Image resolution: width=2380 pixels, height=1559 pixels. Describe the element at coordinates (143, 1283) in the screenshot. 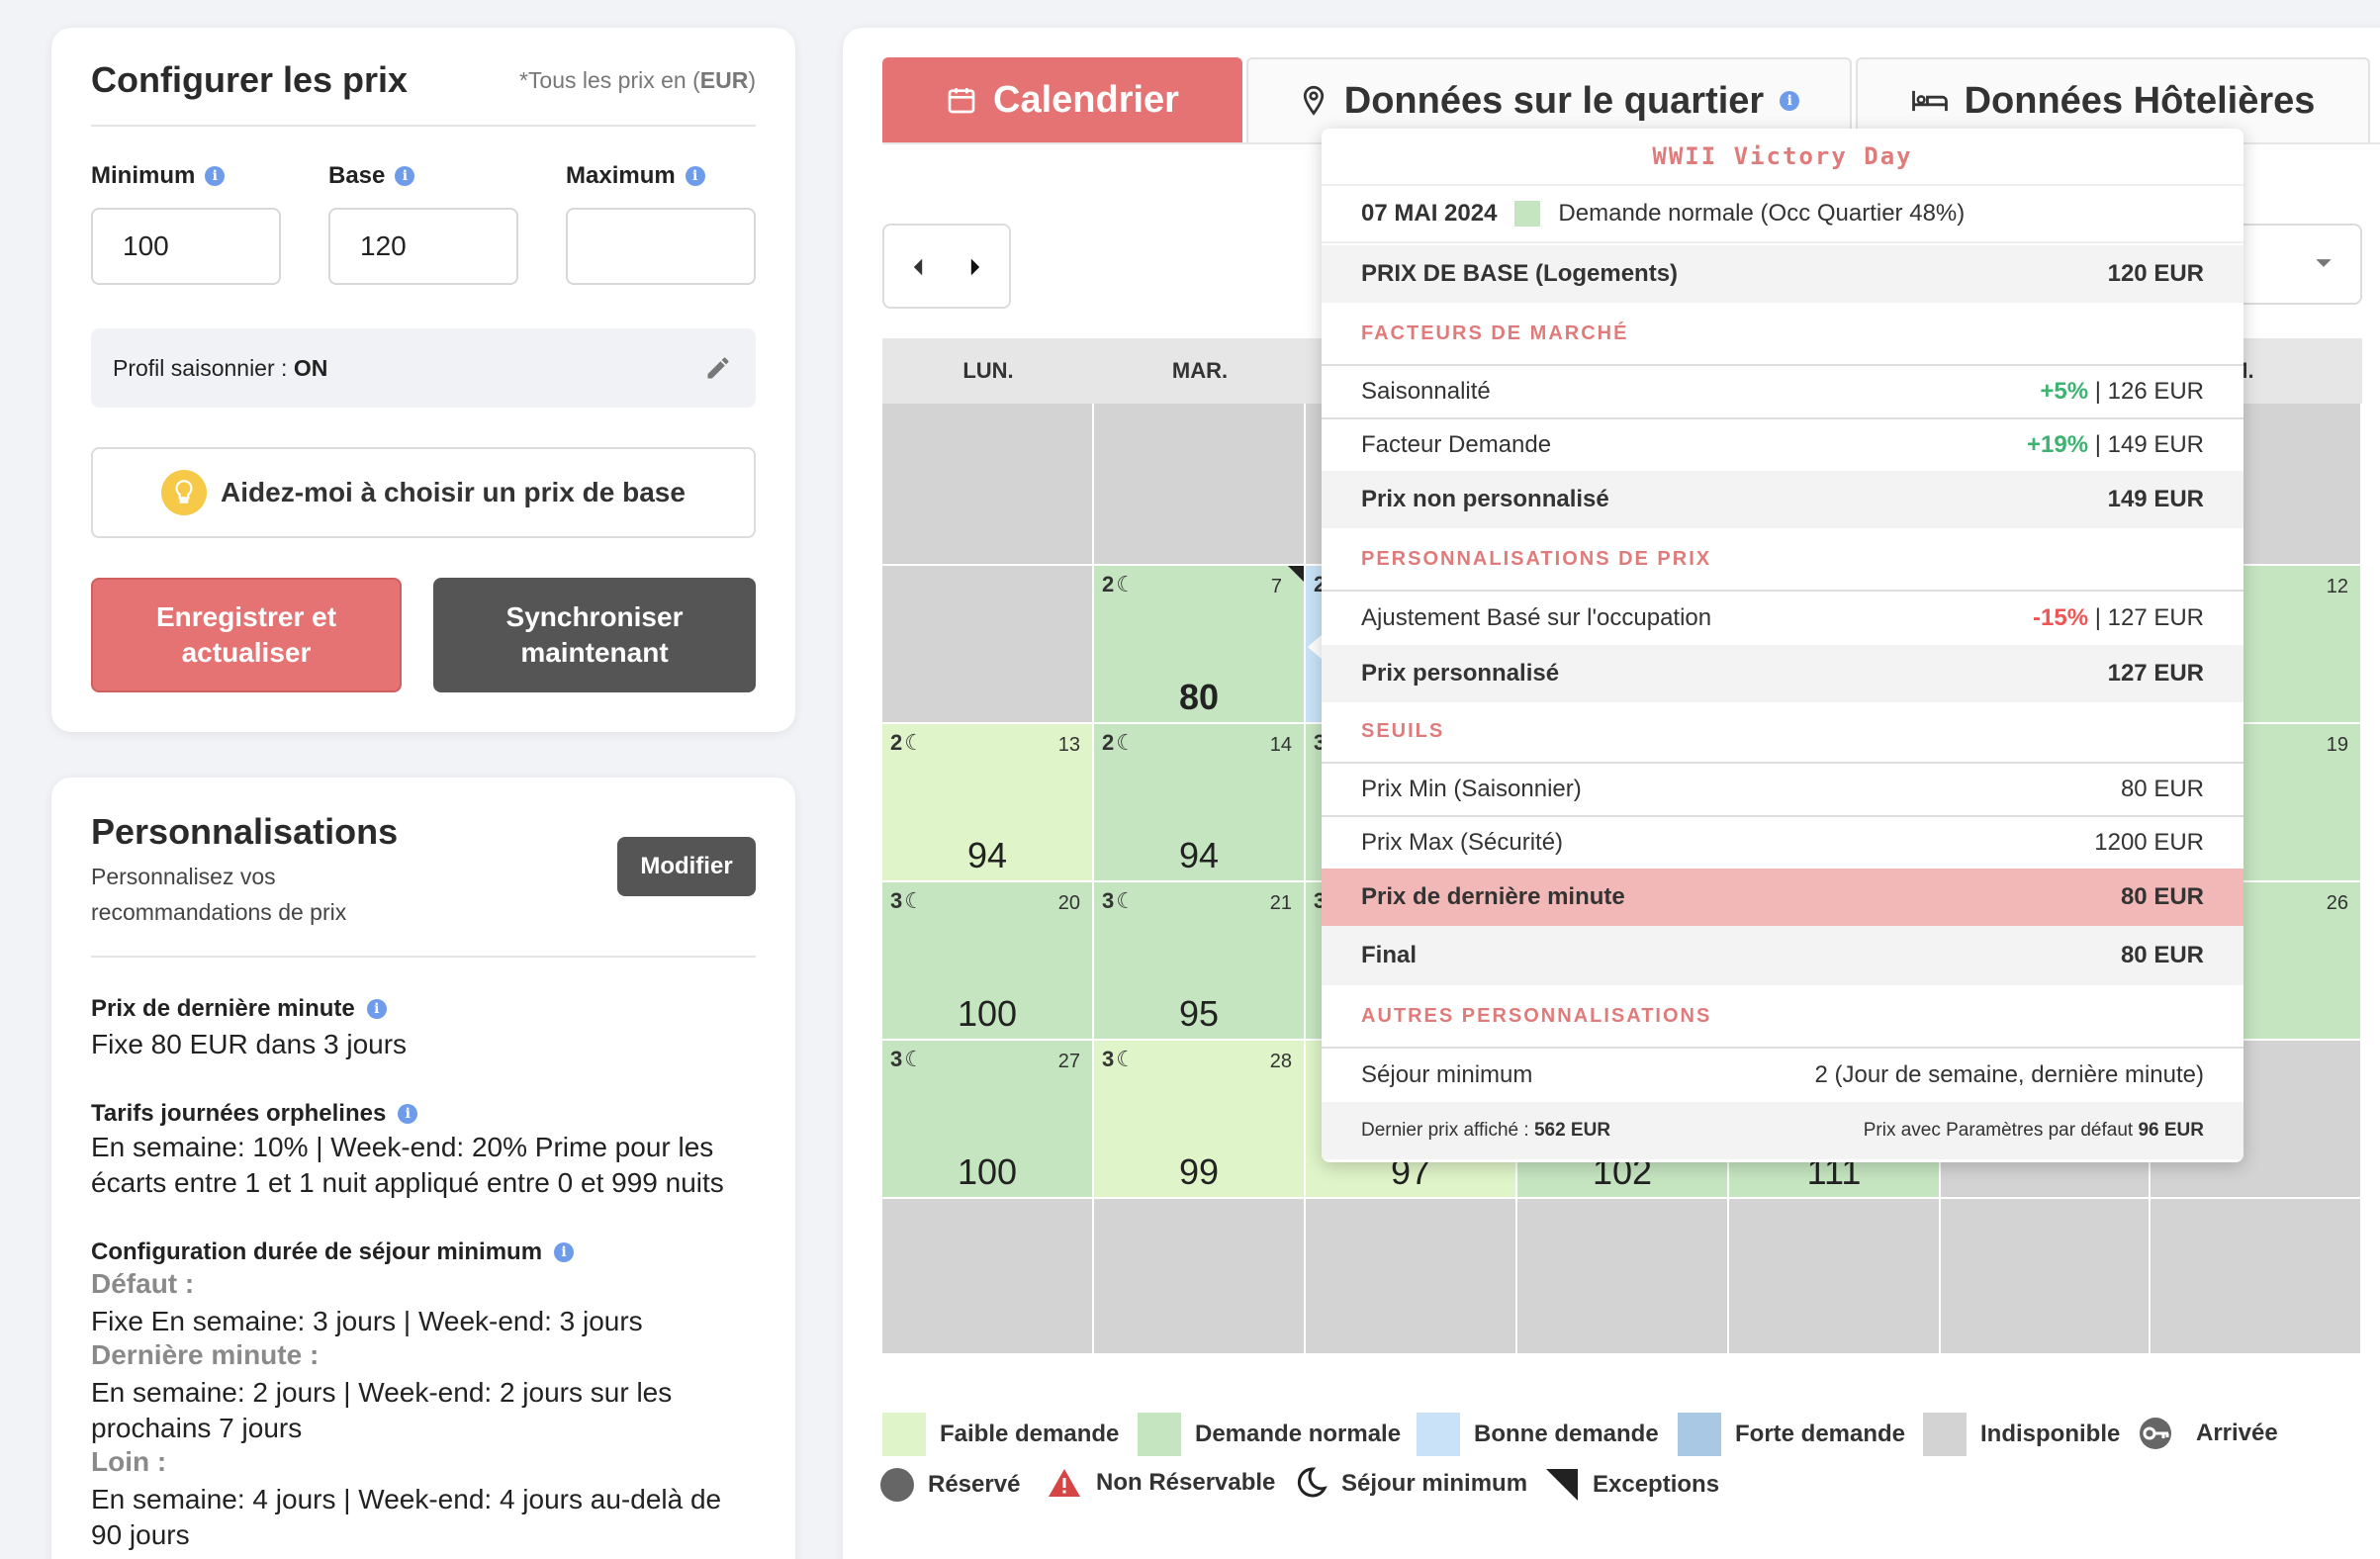

I see `default-label: Défaut :` at that location.